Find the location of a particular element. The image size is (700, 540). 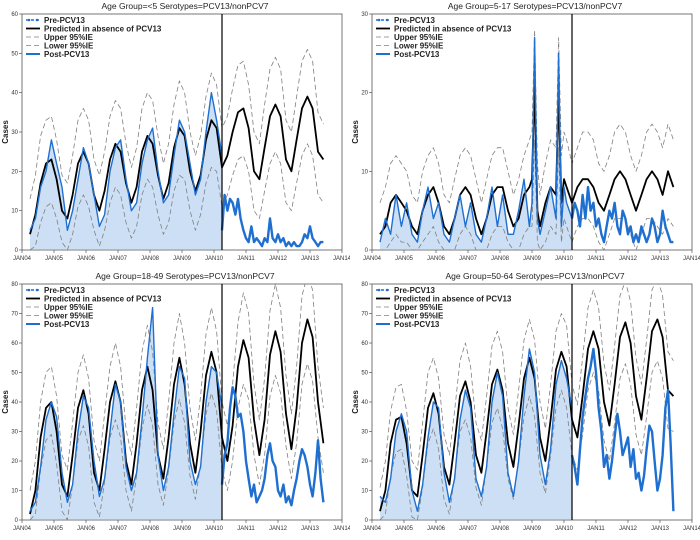

y-tick-label: 0 is located at coordinates (367, 521).